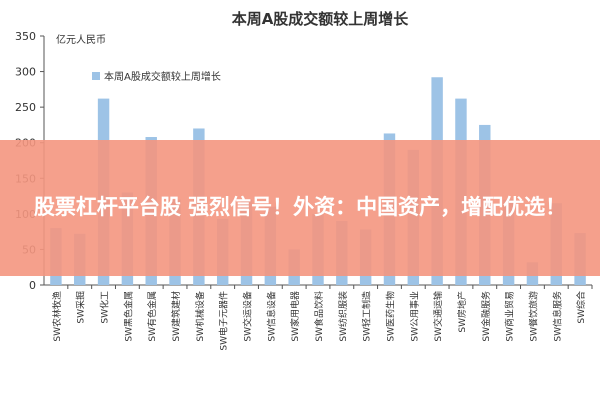 Image resolution: width=600 pixels, height=400 pixels. I want to click on x-tick-label: SW机械设备, so click(200, 316).